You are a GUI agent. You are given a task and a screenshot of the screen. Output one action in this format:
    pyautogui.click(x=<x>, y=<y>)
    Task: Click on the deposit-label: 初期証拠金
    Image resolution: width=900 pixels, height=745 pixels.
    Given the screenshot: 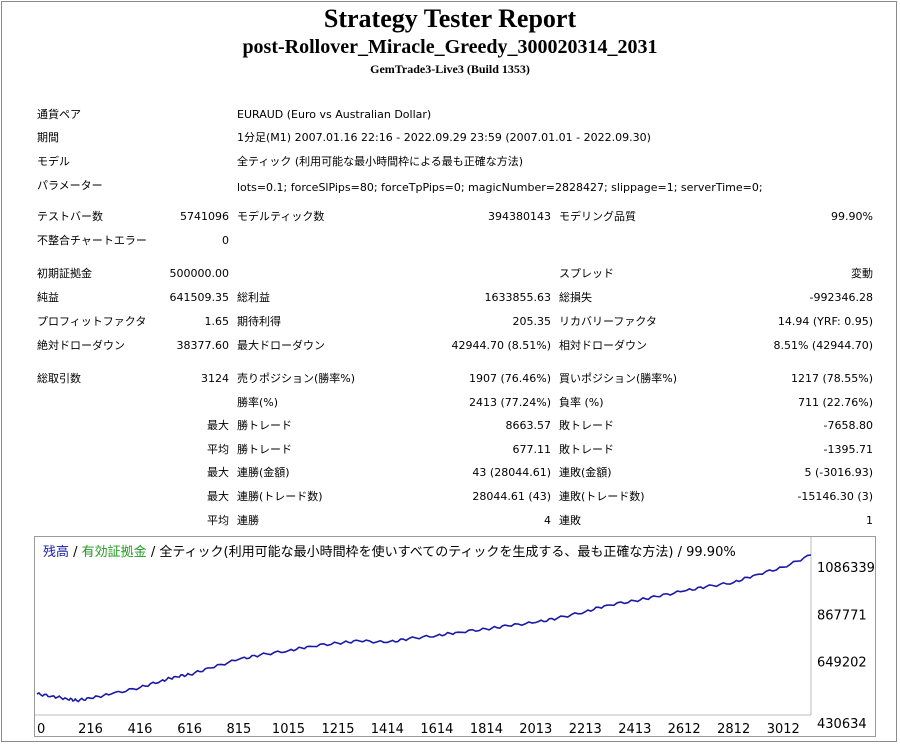 What is the action you would take?
    pyautogui.click(x=64, y=273)
    